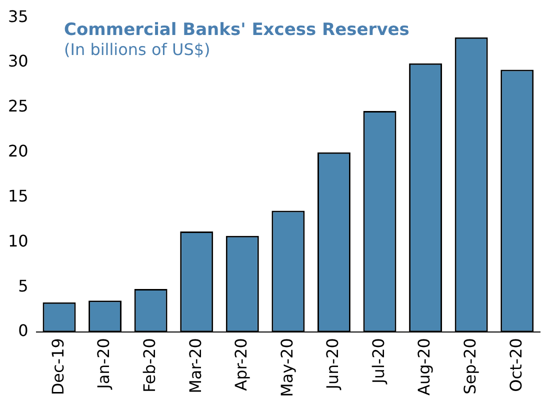 The width and height of the screenshot is (544, 407). What do you see at coordinates (18, 196) in the screenshot?
I see `y-tick-label: 15` at bounding box center [18, 196].